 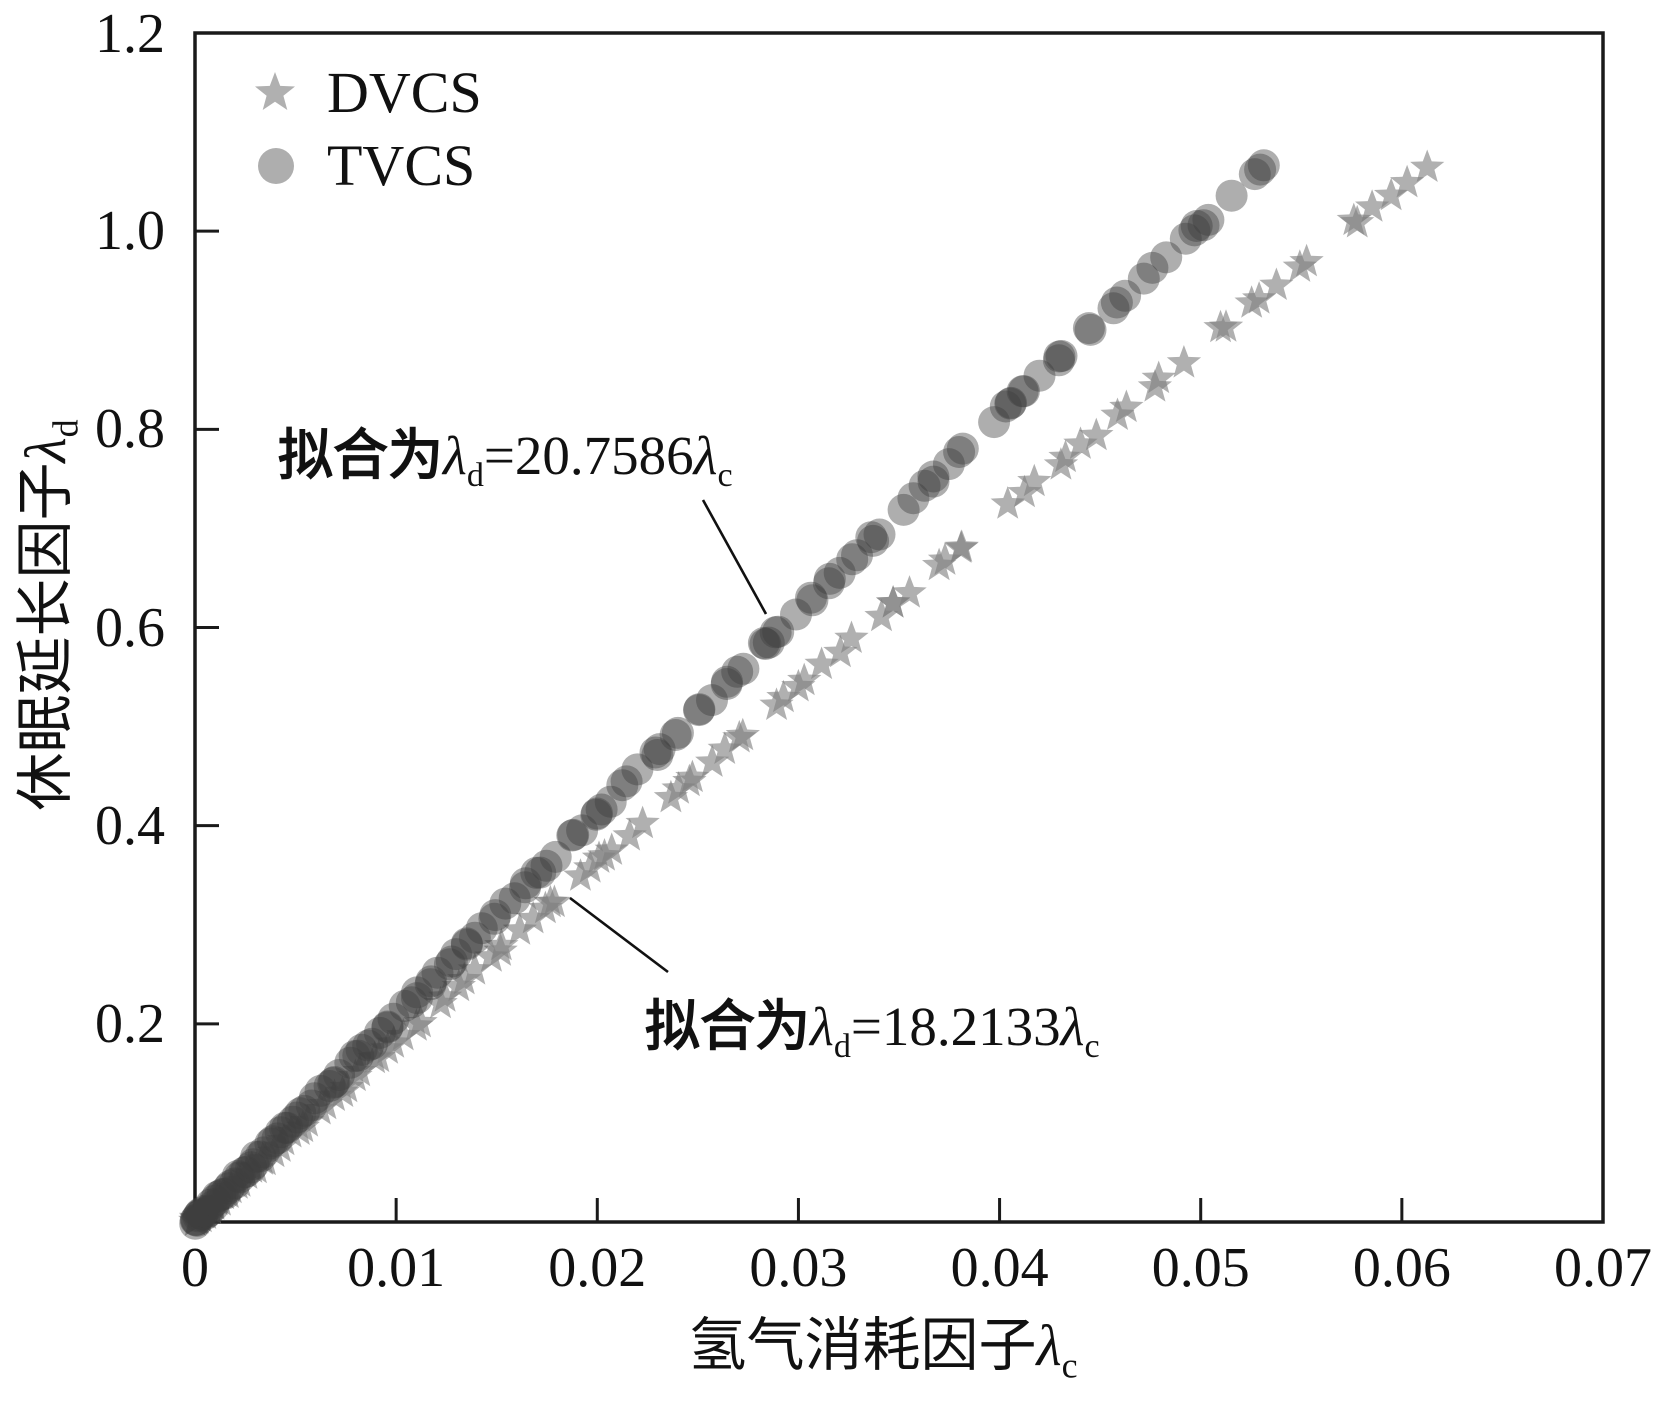 I want to click on lambda-symbol: λ, so click(x=1049, y=1345).